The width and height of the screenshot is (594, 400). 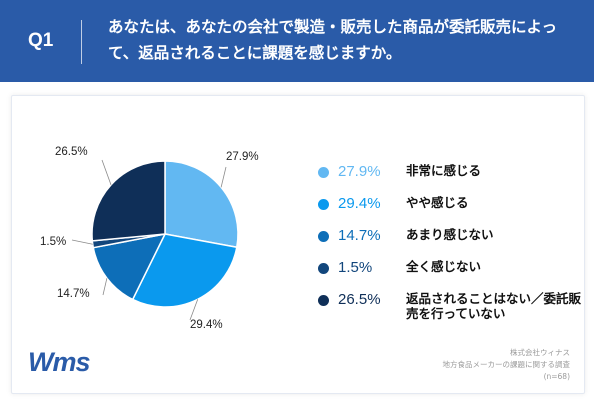 I want to click on header-divider, so click(x=81, y=42).